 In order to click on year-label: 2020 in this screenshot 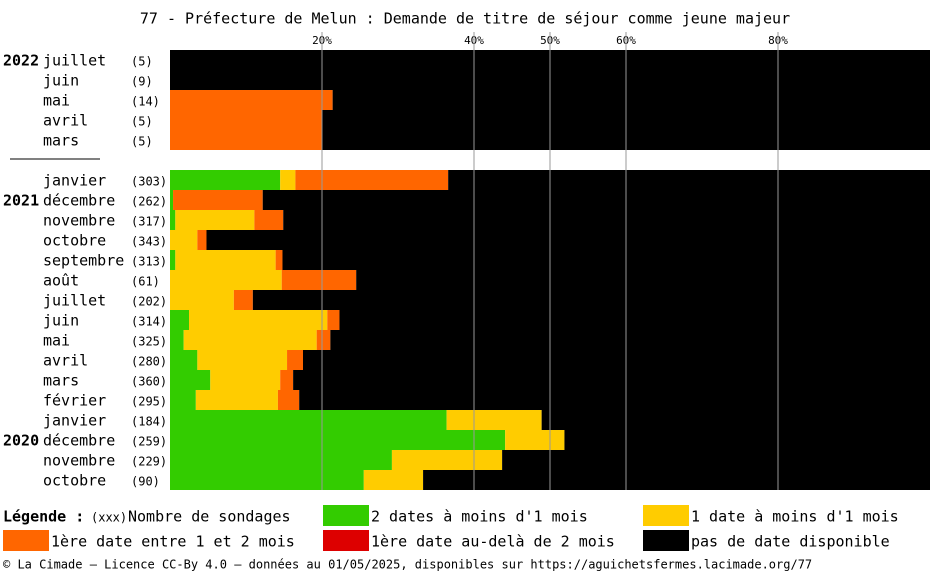, I will do `click(21, 441)`.